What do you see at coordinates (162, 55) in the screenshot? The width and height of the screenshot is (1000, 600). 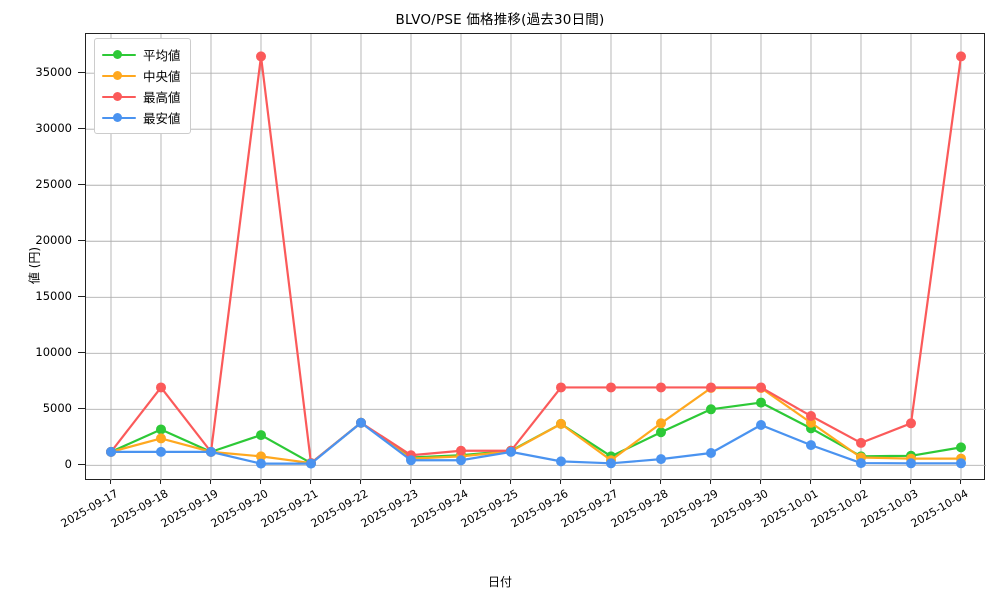 I see `legend-label: 平均値` at bounding box center [162, 55].